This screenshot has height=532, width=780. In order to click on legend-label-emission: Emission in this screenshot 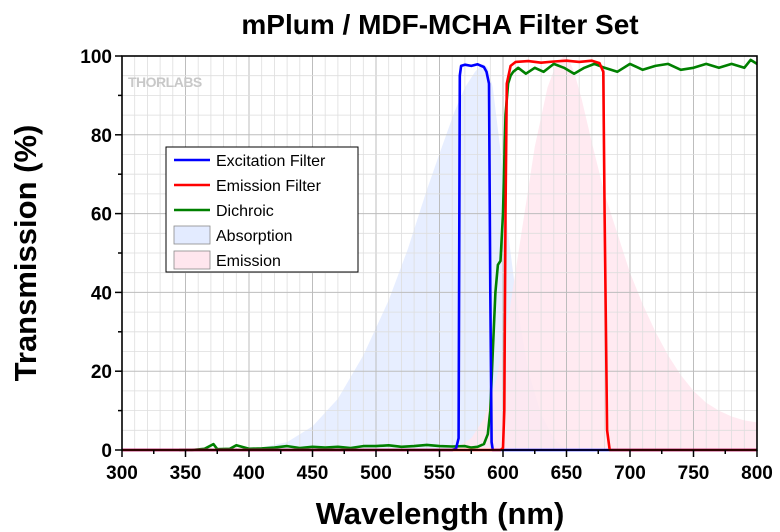, I will do `click(248, 261)`.